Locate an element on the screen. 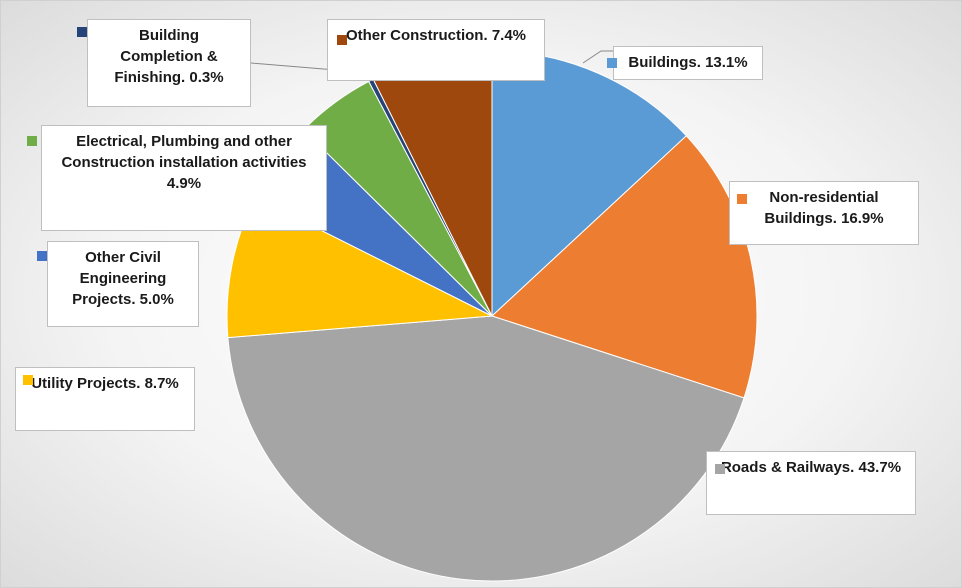  data-label: Utility Projects. 8.7% is located at coordinates (105, 399).